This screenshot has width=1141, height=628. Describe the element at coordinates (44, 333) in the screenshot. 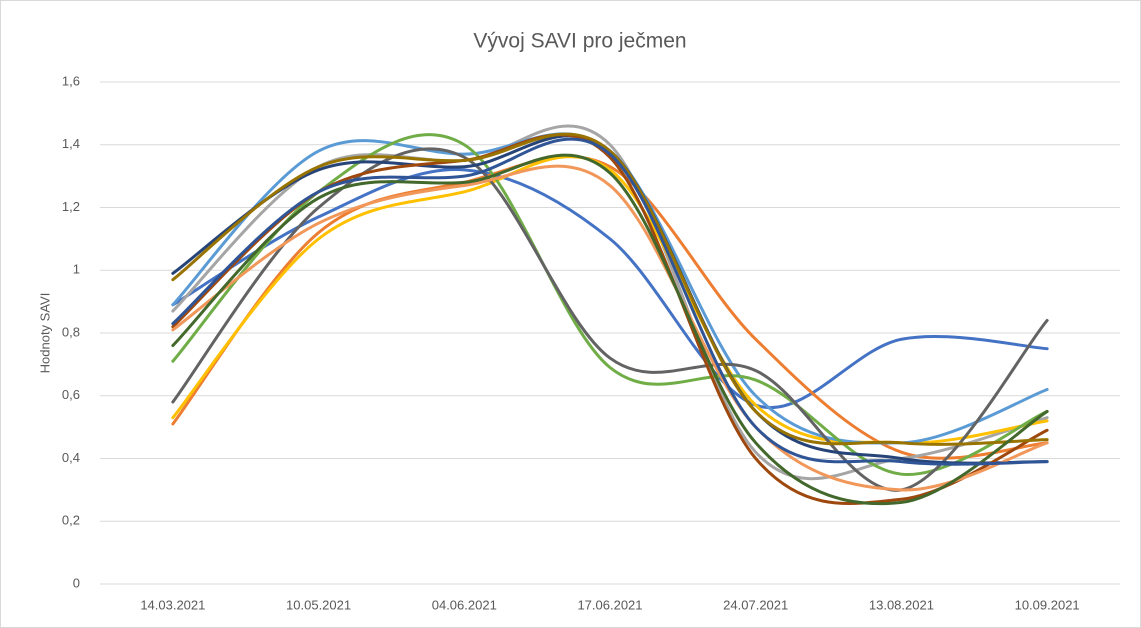

I see `y-axis-label: Hodnoty SAVI` at that location.